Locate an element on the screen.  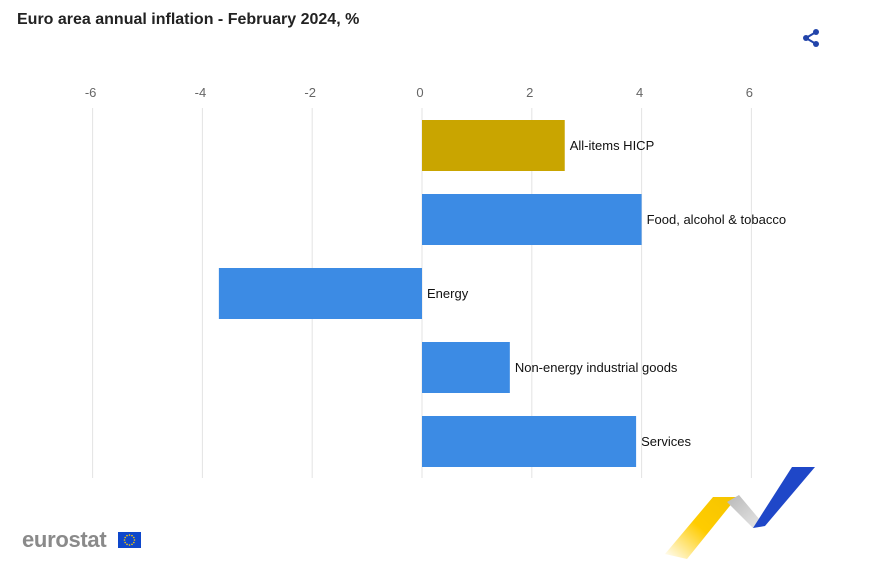
x-tick-label: 0 is located at coordinates (419, 92).